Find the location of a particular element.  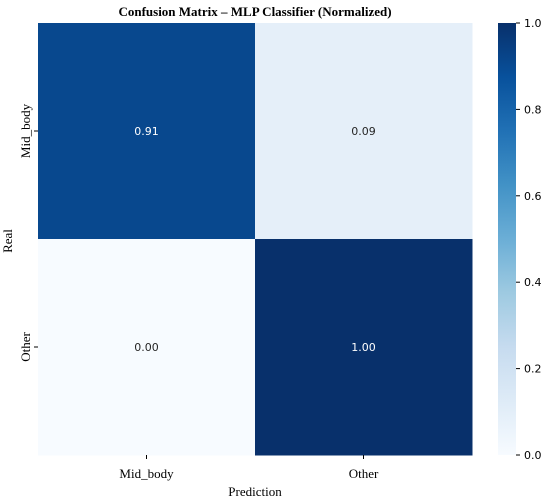

cell-value-label: 0.00 is located at coordinates (146, 347).